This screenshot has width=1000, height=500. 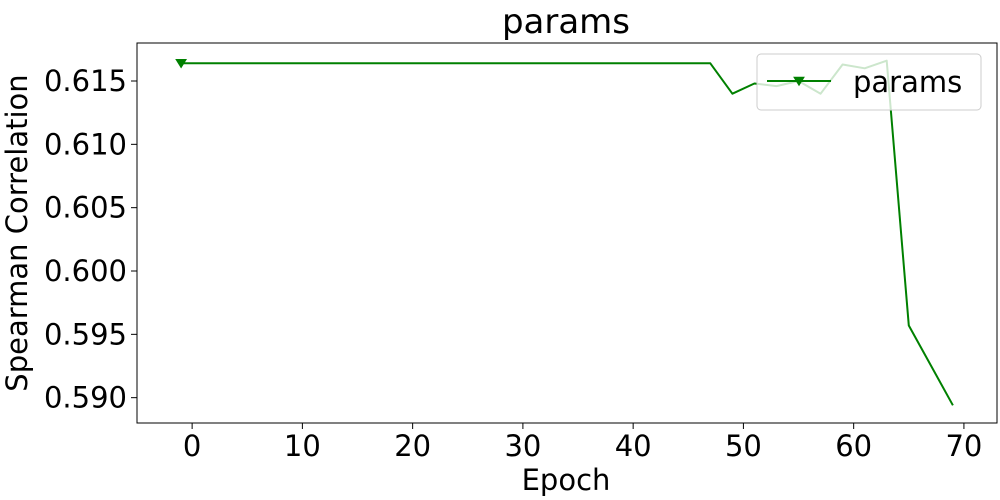 I want to click on y-tick-label: 0.605, so click(x=85, y=208).